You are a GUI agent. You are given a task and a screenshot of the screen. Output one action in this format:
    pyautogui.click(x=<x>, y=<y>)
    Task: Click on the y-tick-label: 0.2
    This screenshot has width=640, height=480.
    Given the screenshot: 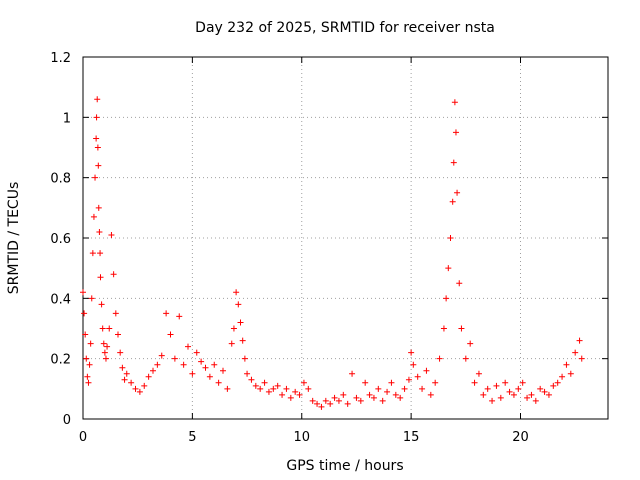 What is the action you would take?
    pyautogui.click(x=60, y=360)
    